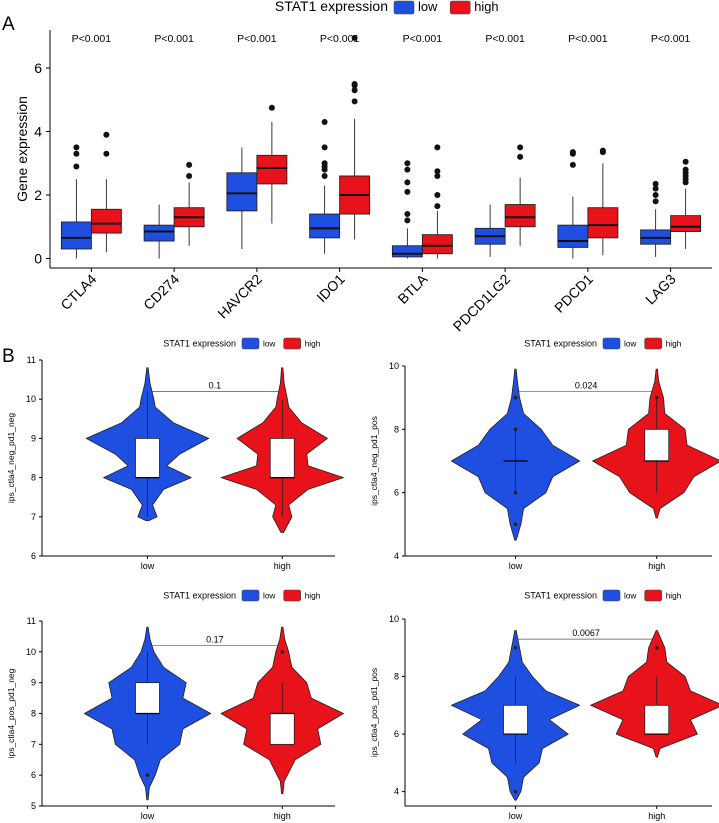 Image resolution: width=719 pixels, height=823 pixels. What do you see at coordinates (38, 258) in the screenshot?
I see `y-tick-label: 0` at bounding box center [38, 258].